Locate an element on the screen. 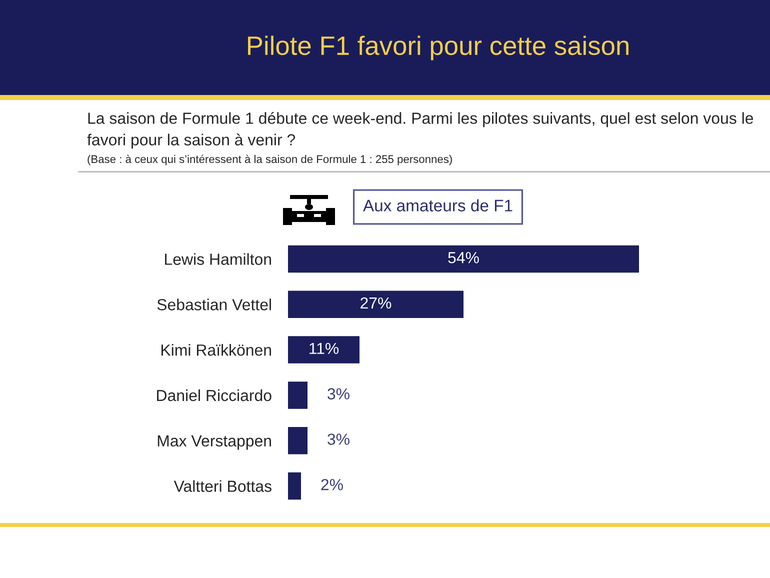 This screenshot has height=578, width=770. data-label: 27% is located at coordinates (376, 303).